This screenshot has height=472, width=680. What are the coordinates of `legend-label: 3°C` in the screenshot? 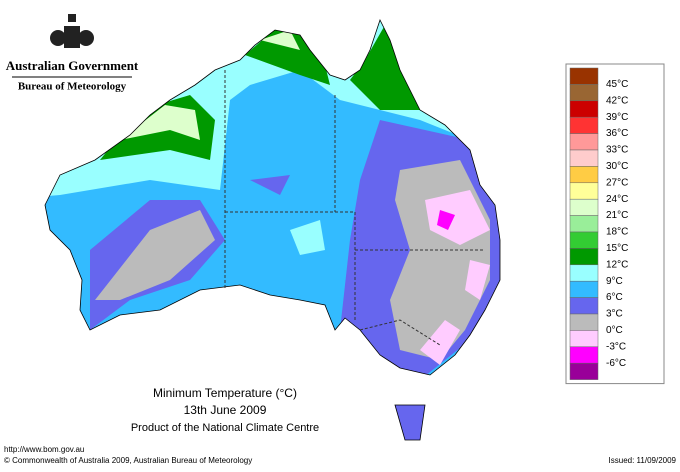 It's located at (614, 314).